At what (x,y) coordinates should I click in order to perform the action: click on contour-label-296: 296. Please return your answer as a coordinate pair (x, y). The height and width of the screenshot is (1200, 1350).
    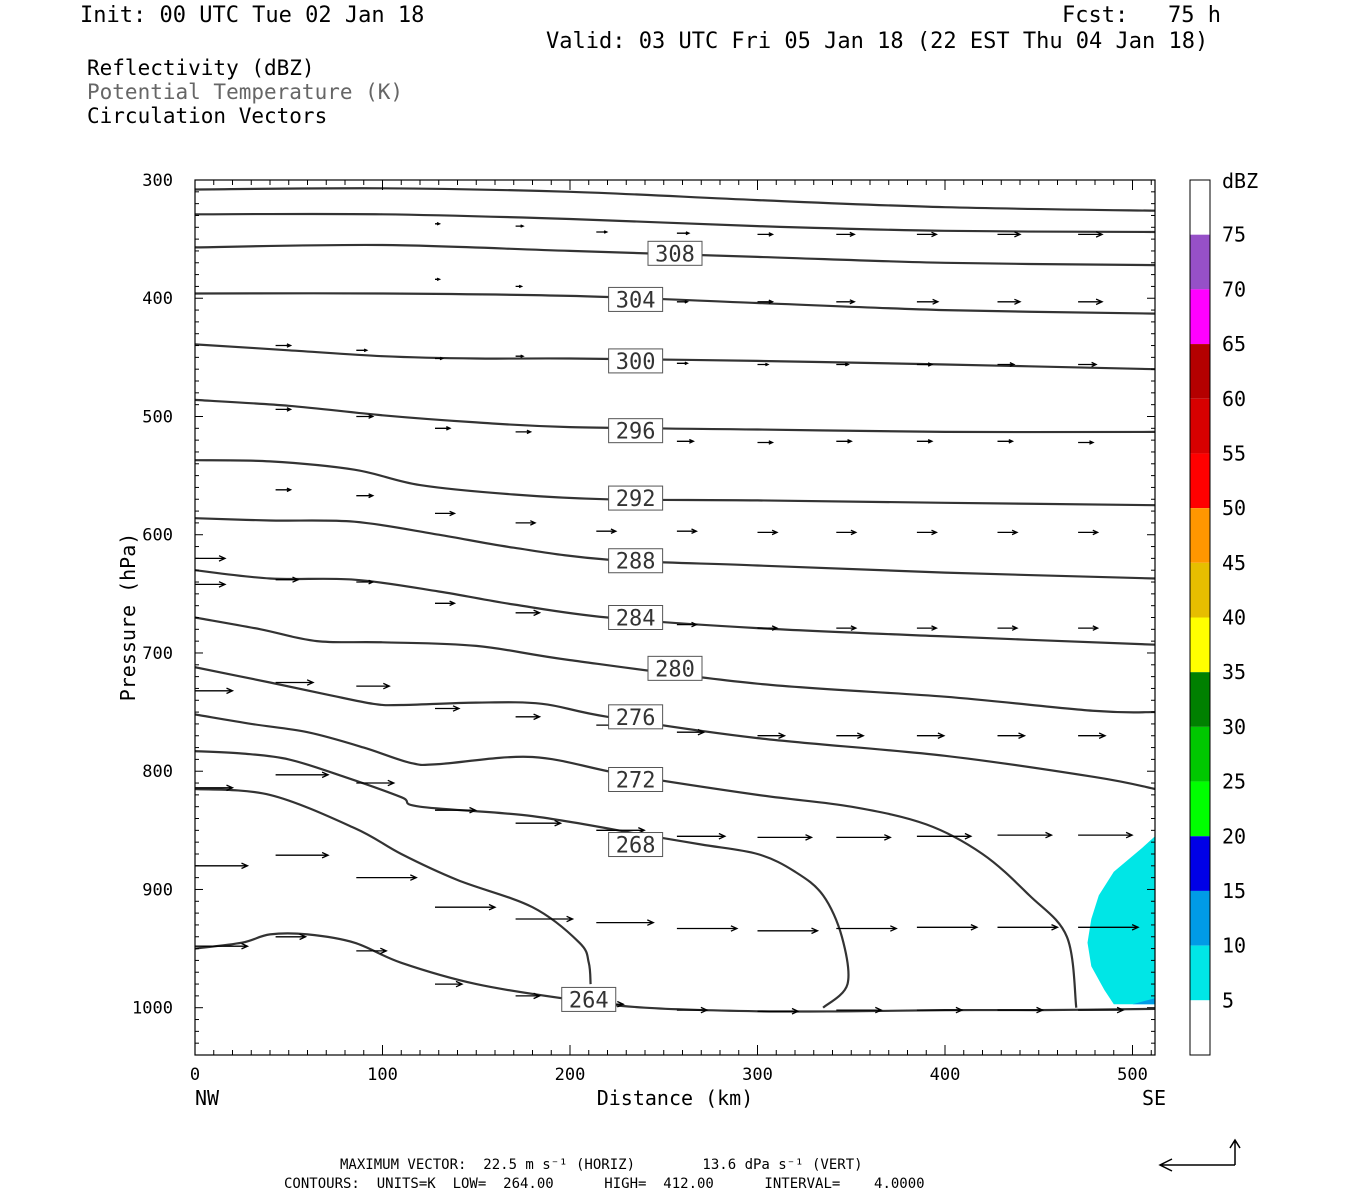
    Looking at the image, I should click on (636, 432).